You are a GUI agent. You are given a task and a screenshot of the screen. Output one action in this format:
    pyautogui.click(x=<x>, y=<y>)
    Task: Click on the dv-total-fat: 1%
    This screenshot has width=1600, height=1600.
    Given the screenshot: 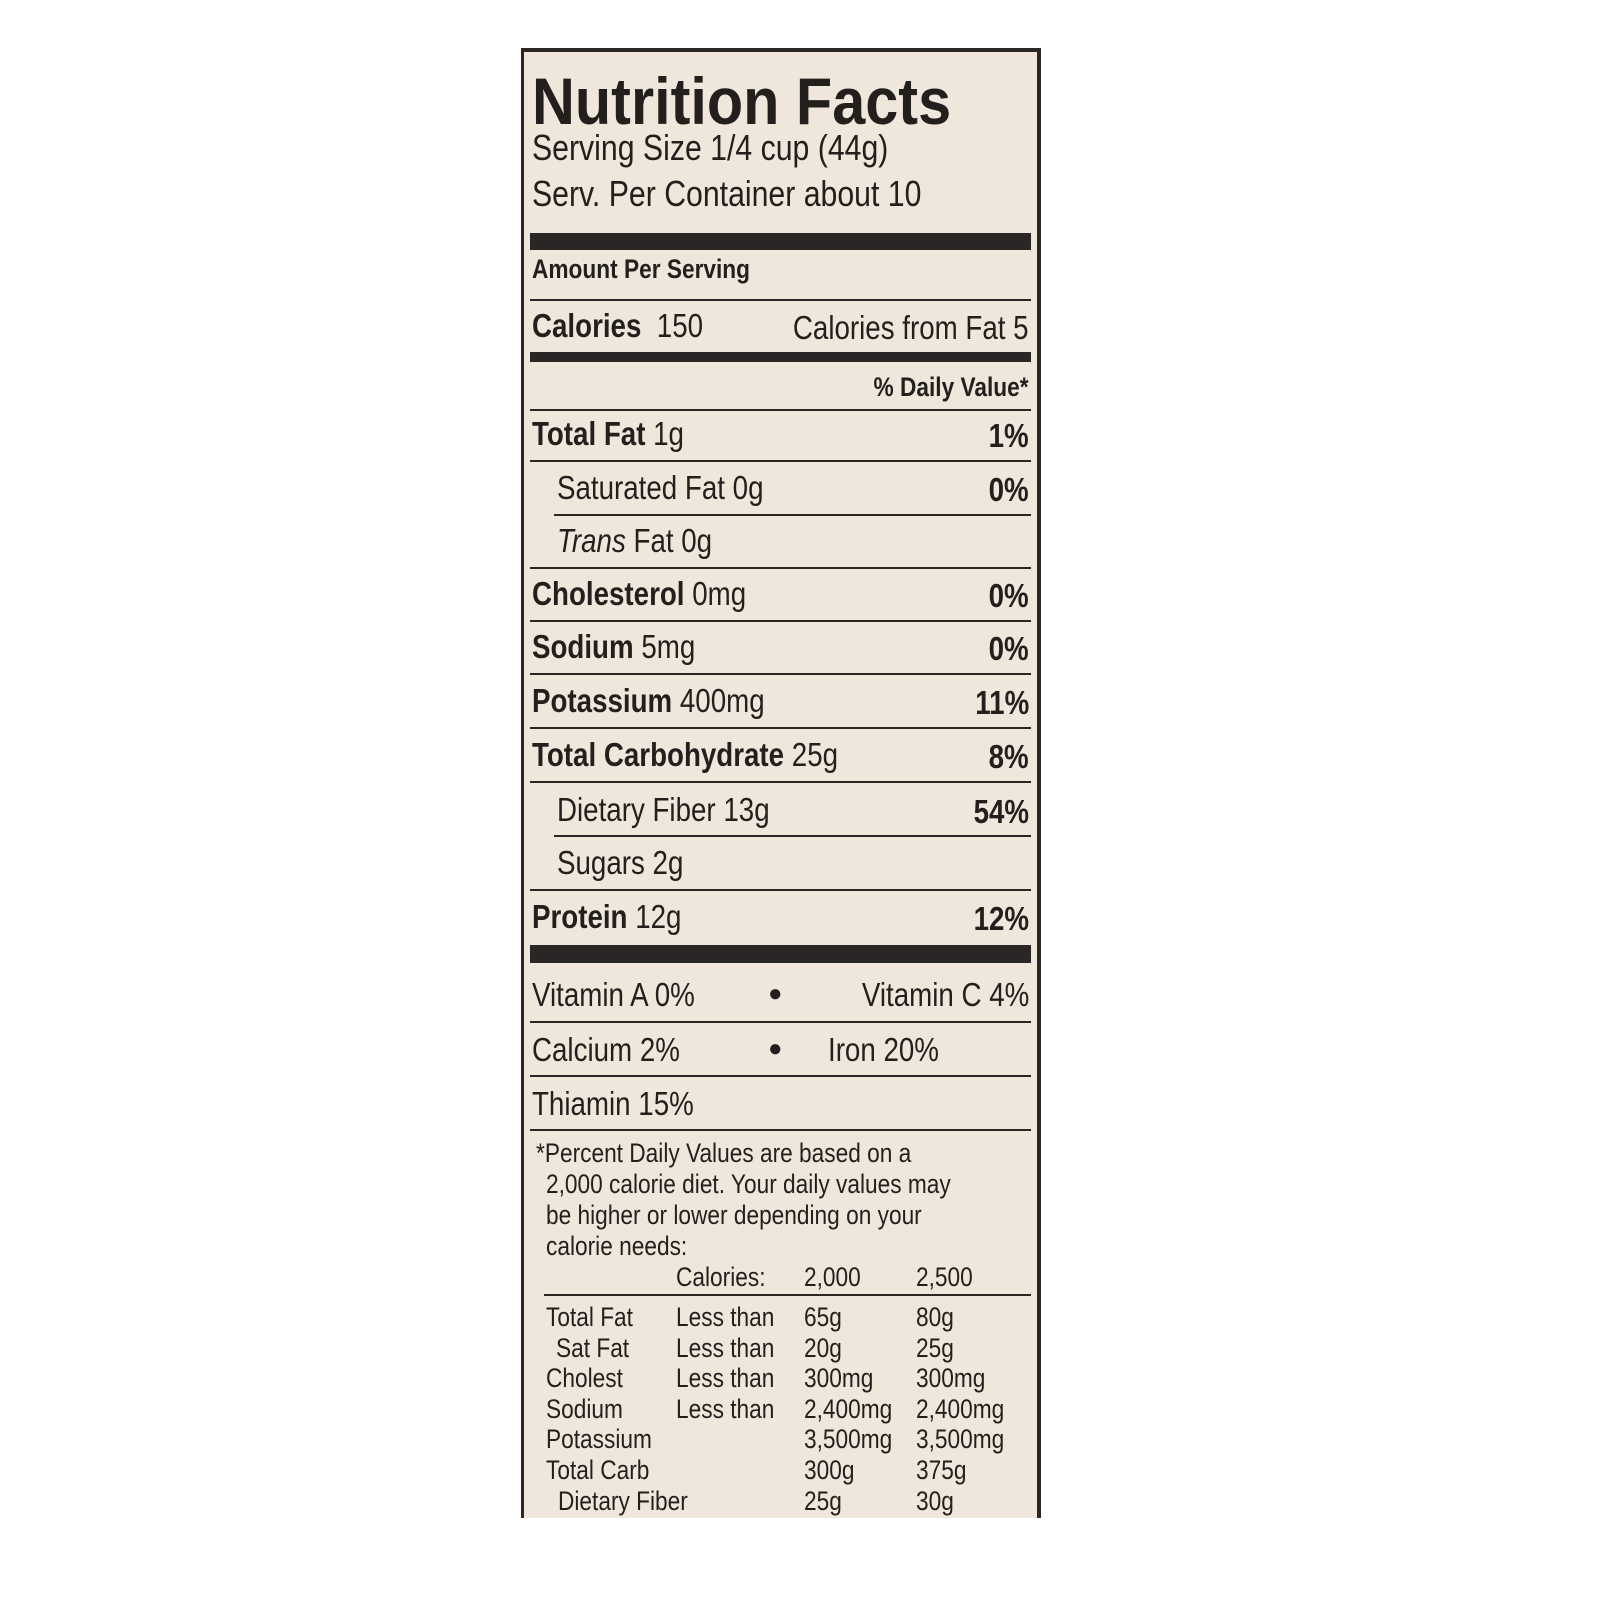 What is the action you would take?
    pyautogui.click(x=1008, y=435)
    